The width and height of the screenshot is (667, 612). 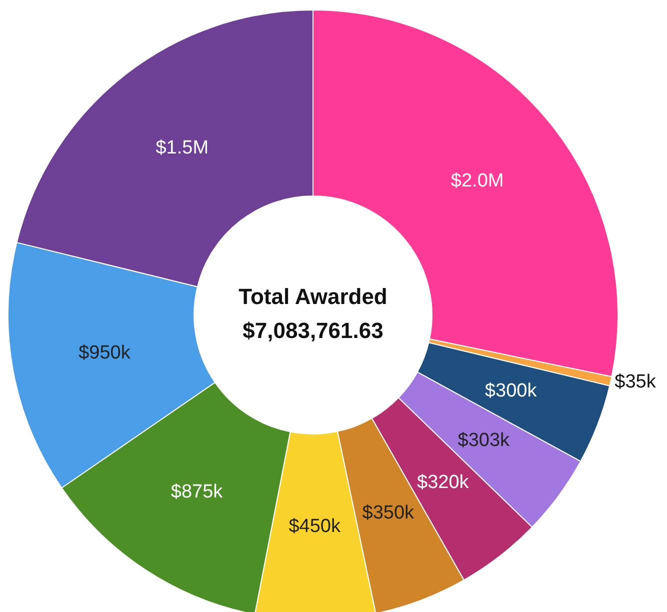 What do you see at coordinates (477, 181) in the screenshot?
I see `data-label: $2.0M` at bounding box center [477, 181].